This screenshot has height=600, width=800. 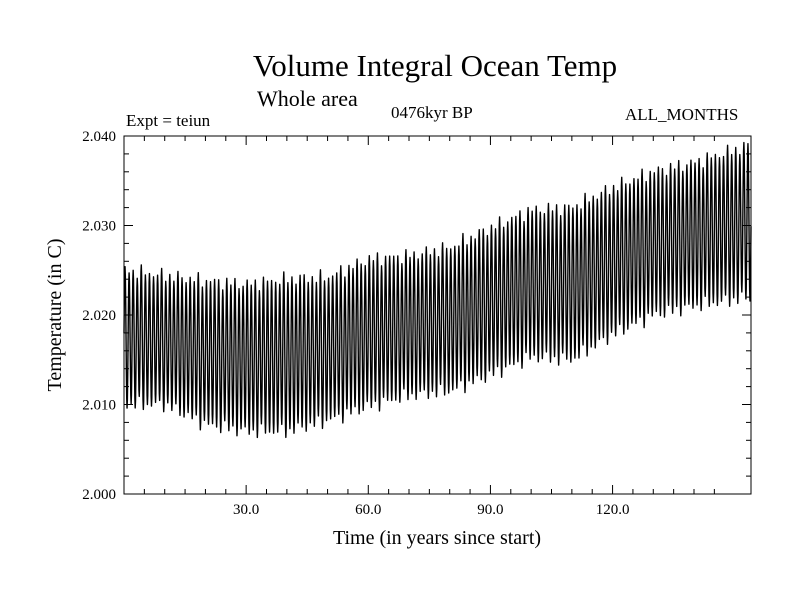 I want to click on y-tick-label: 2.020, so click(x=99, y=316).